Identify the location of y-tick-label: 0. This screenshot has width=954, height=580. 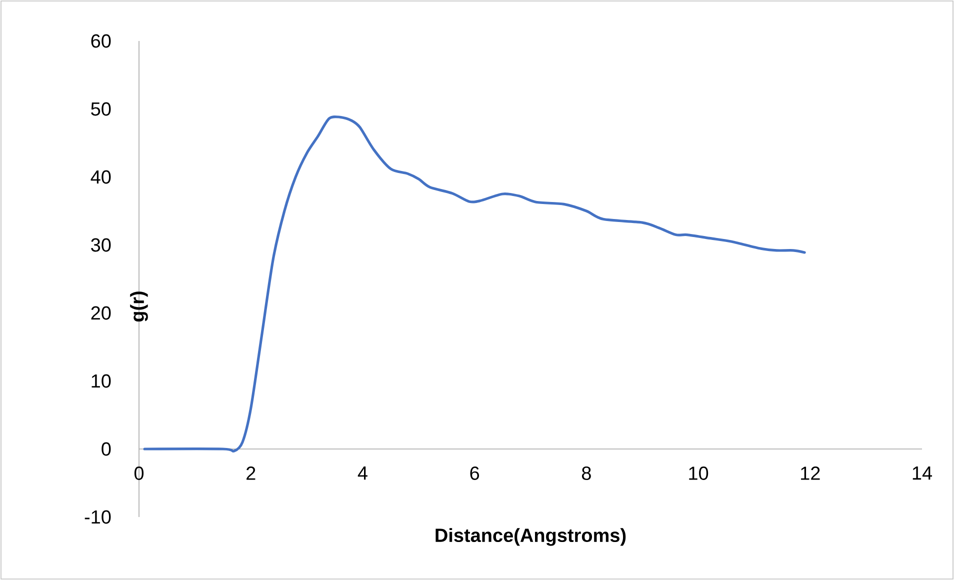
(106, 449).